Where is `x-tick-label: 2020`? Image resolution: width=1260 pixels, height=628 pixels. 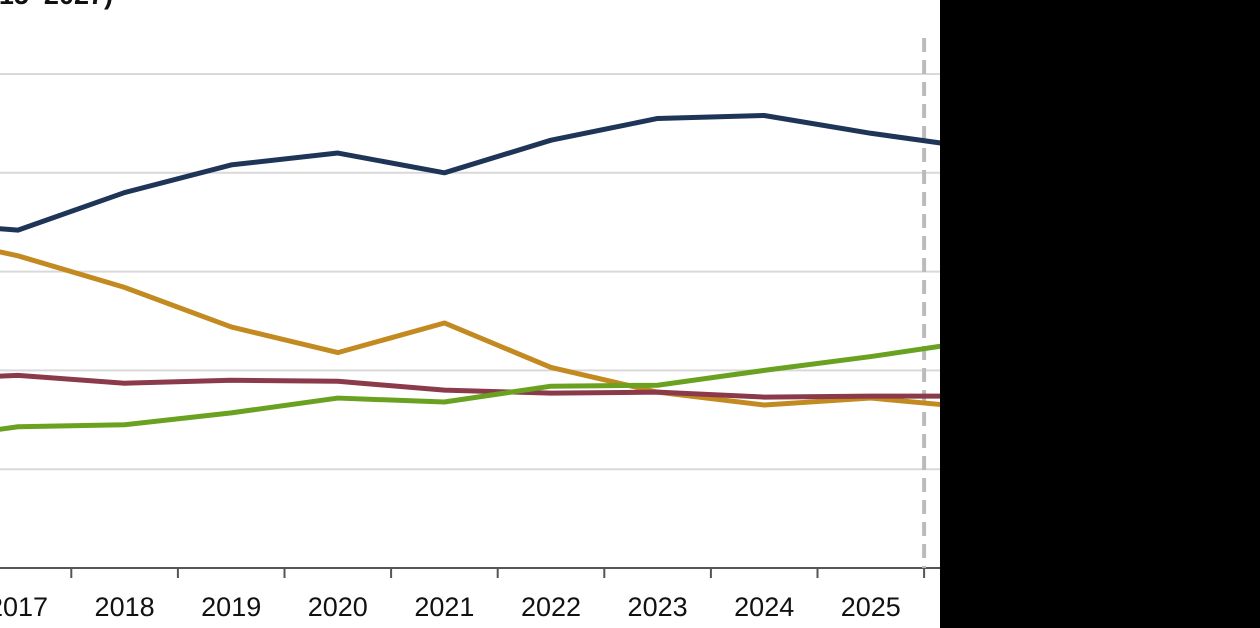
x-tick-label: 2020 is located at coordinates (338, 607).